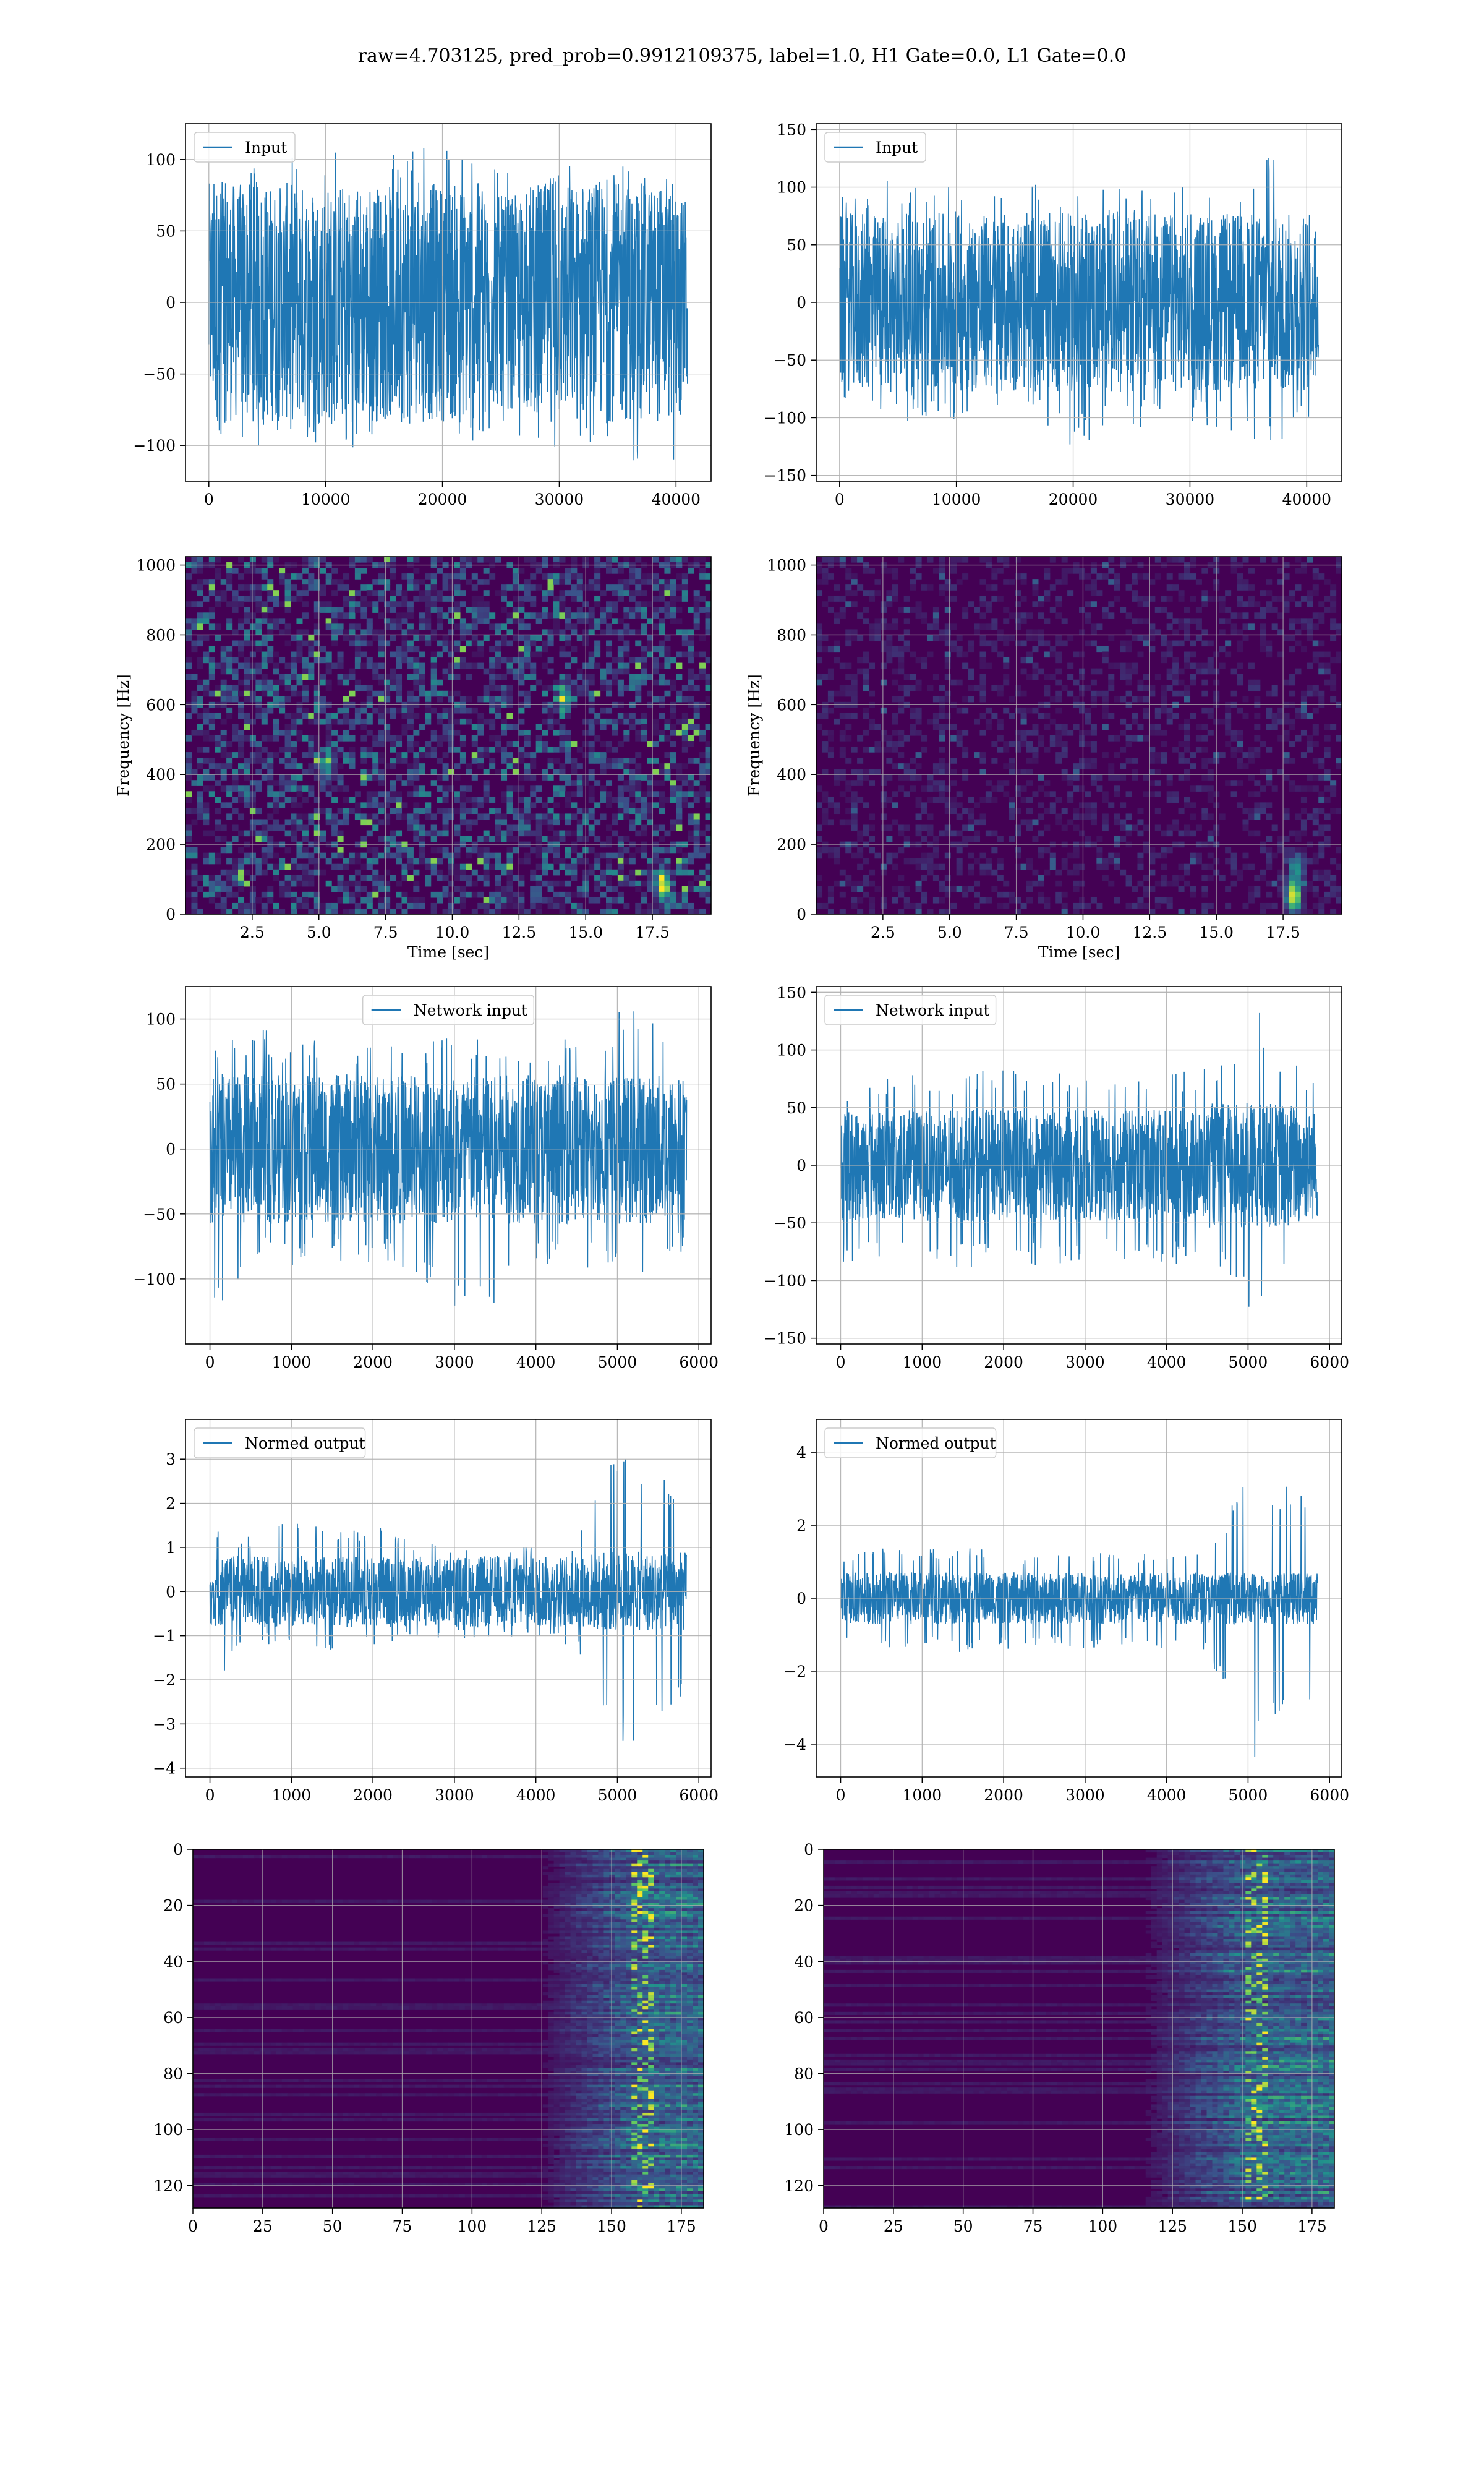  I want to click on x-tick-label: 7.5, so click(385, 932).